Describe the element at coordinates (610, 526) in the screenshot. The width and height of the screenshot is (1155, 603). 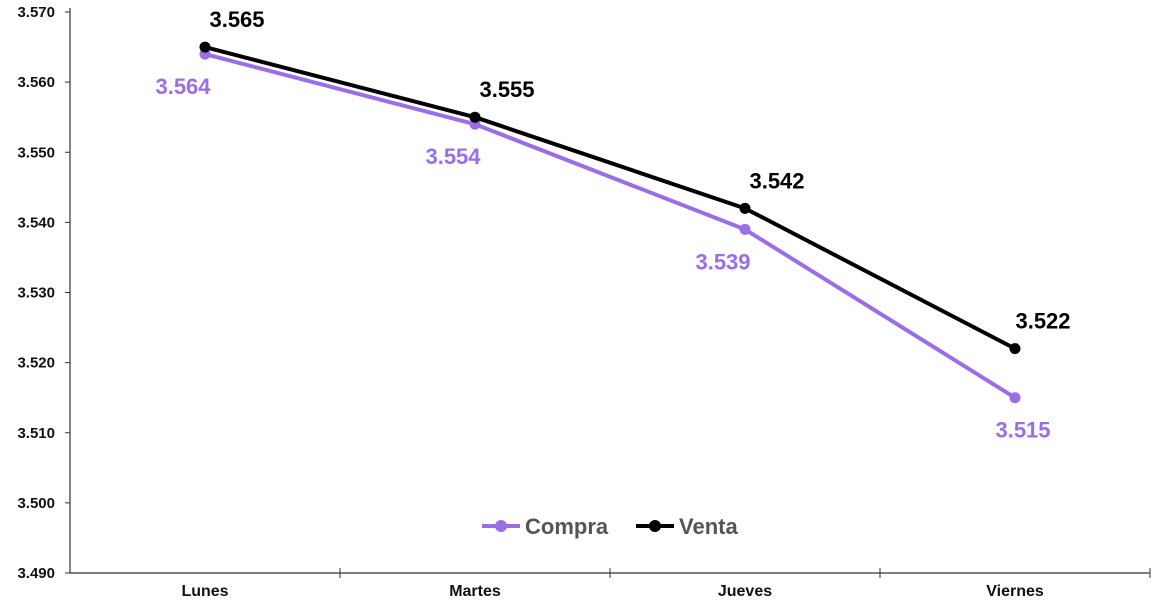
I see `legend: Compra Venta` at that location.